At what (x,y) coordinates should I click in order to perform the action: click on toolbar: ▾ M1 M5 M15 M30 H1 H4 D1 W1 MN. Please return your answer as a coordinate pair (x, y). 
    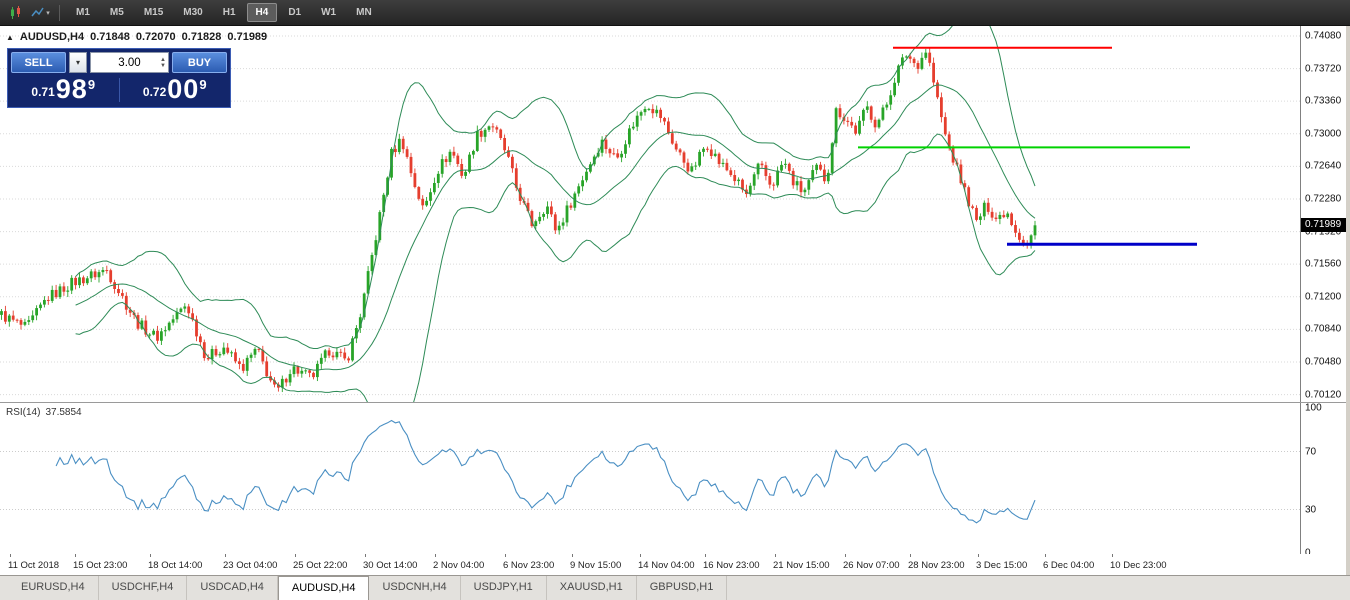
    Looking at the image, I should click on (675, 13).